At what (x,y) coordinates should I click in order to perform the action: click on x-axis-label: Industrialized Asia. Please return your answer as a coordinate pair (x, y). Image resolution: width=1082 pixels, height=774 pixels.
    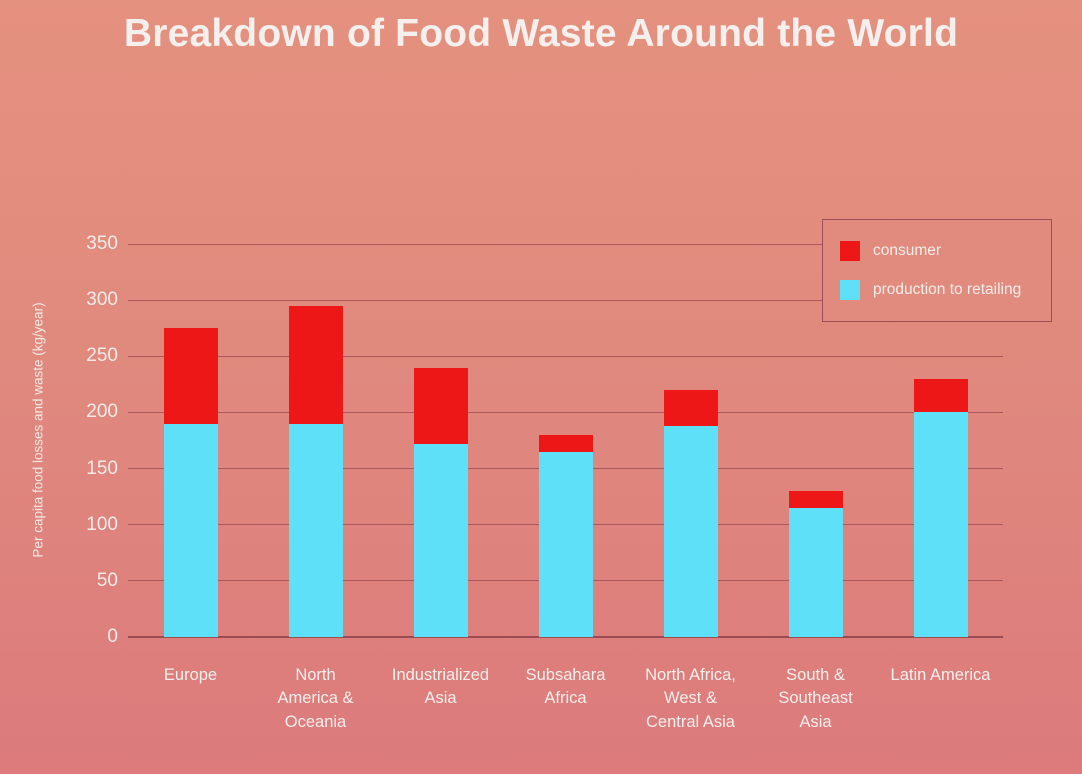
    Looking at the image, I should click on (441, 687).